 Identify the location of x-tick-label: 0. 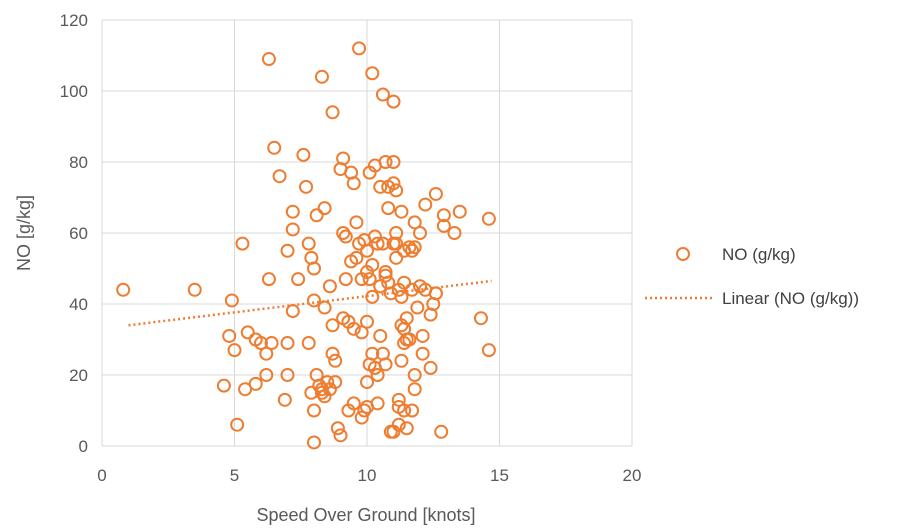
(101, 475).